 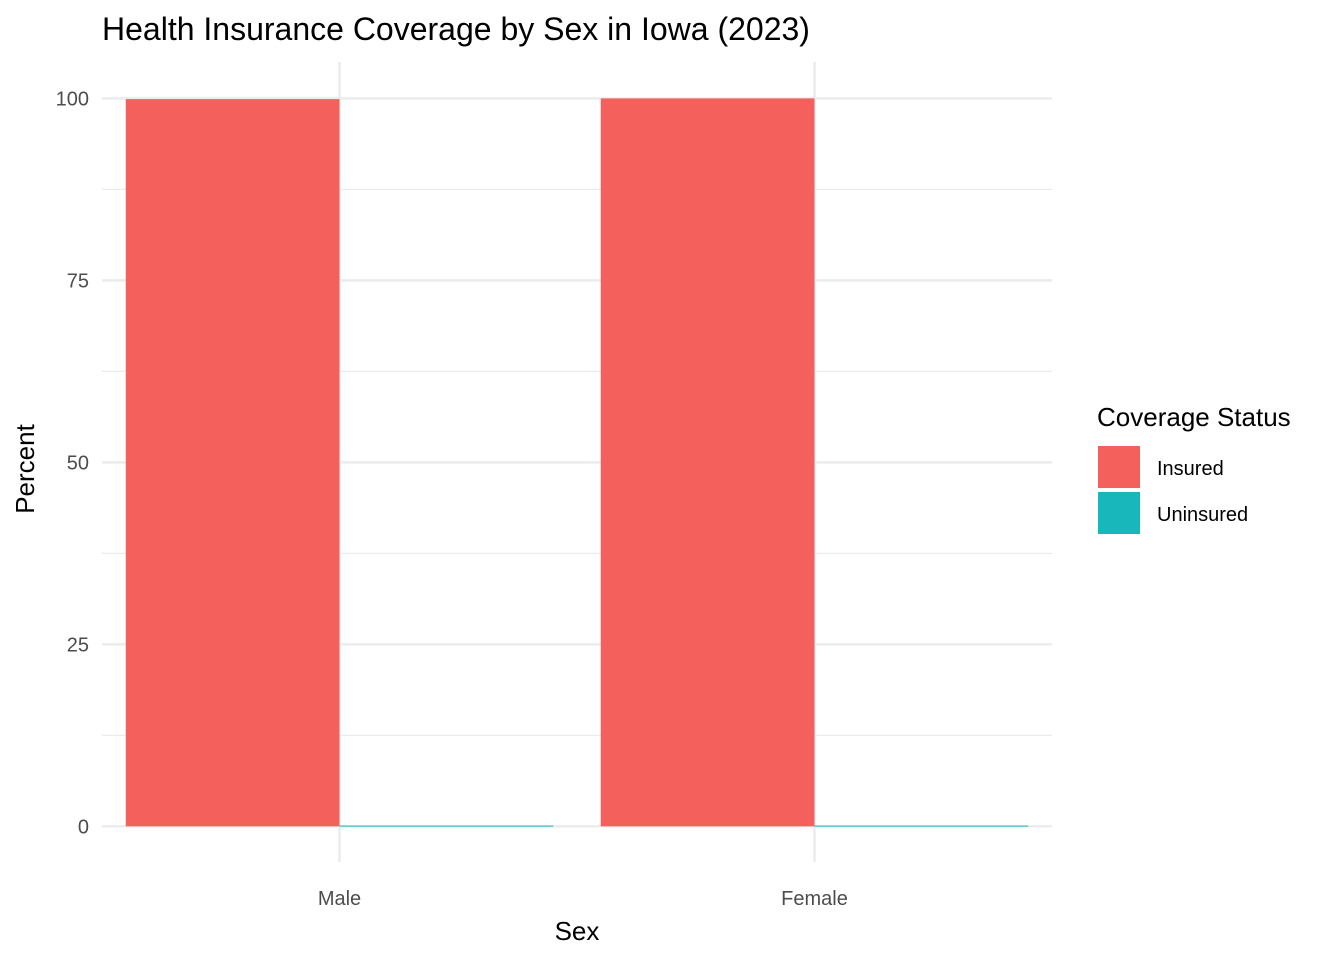 What do you see at coordinates (78, 645) in the screenshot?
I see `y-tick-label: 25` at bounding box center [78, 645].